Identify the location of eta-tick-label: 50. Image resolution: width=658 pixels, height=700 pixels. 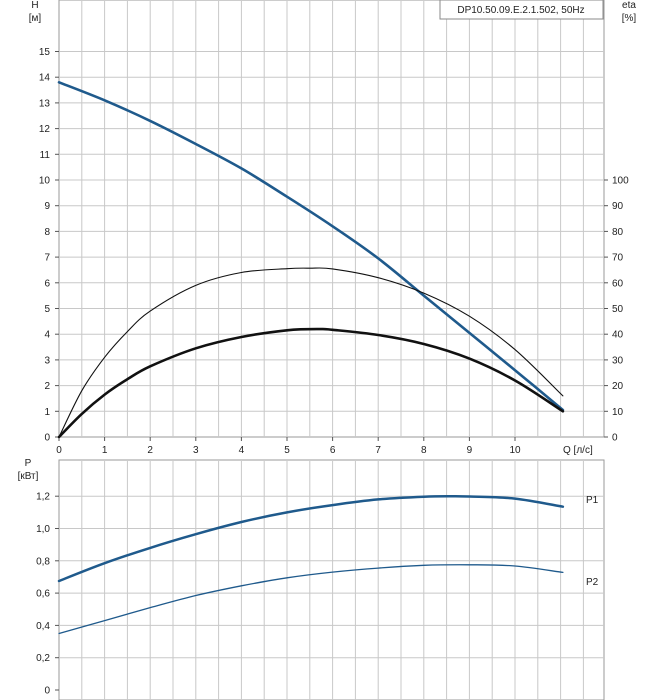
(618, 309).